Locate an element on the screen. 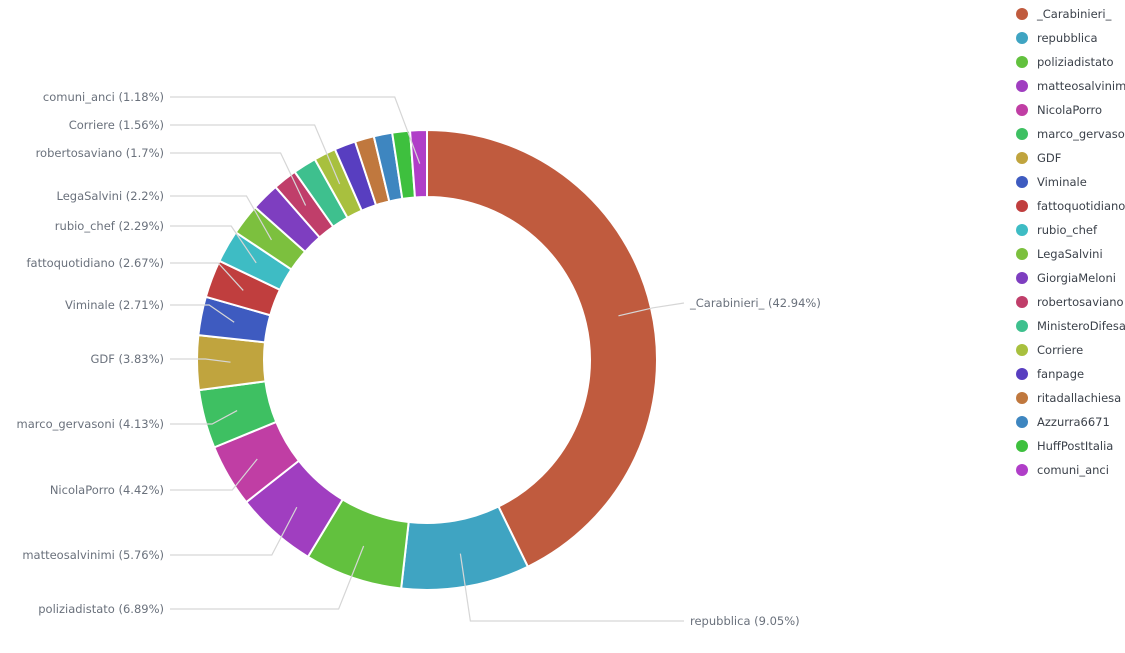 This screenshot has width=1125, height=653. legend-label: ritadallachiesa is located at coordinates (1079, 398).